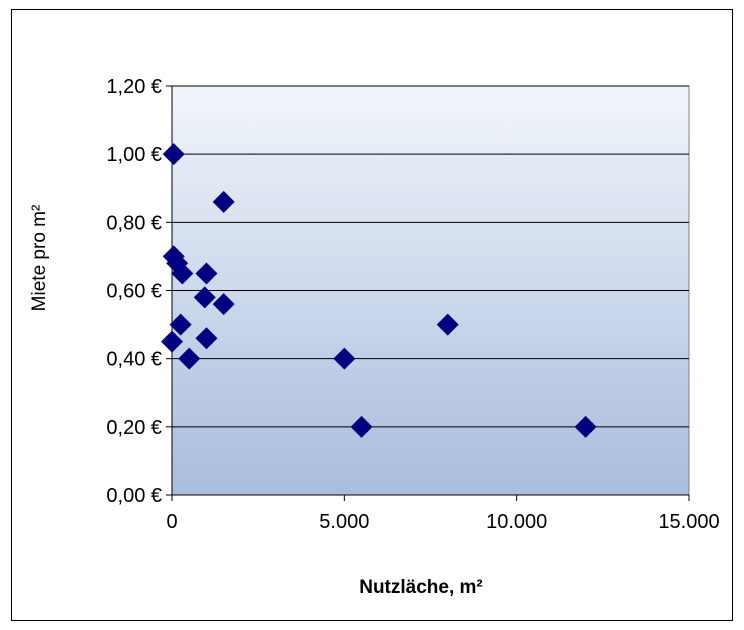 The image size is (744, 630). Describe the element at coordinates (134, 428) in the screenshot. I see `y-tick-label: 0,20 €` at that location.